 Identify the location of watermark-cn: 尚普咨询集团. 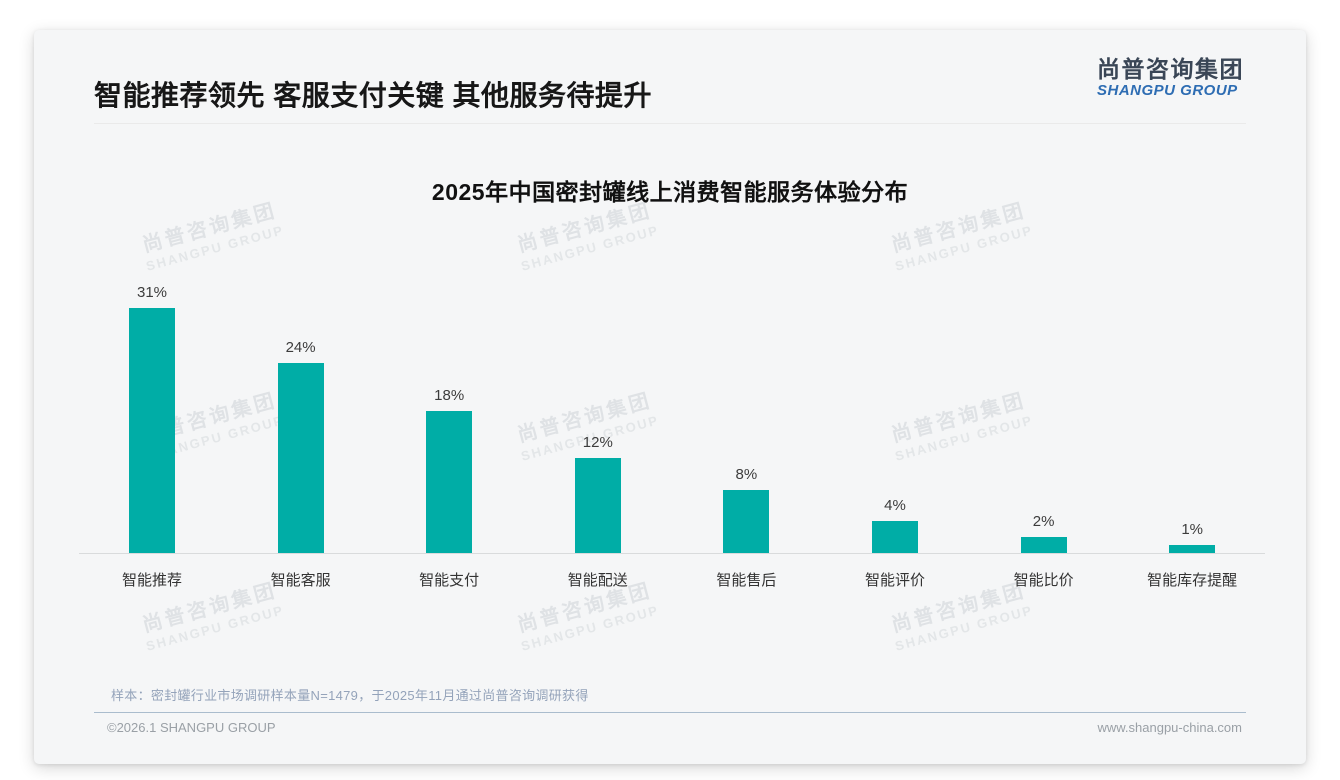
(959, 418).